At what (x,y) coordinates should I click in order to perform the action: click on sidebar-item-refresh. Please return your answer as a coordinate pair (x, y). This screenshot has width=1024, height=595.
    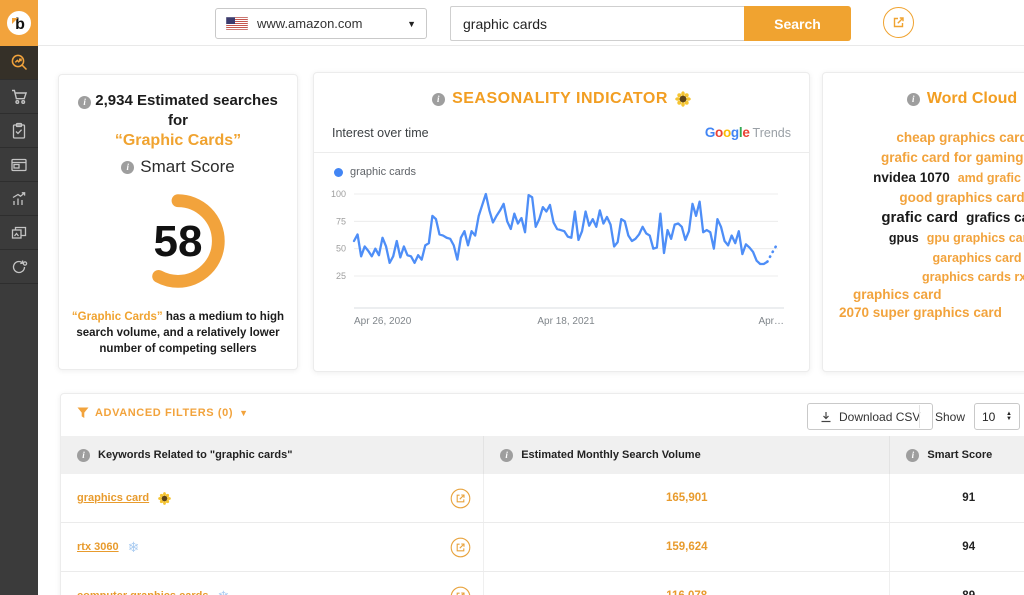
    Looking at the image, I should click on (19, 267).